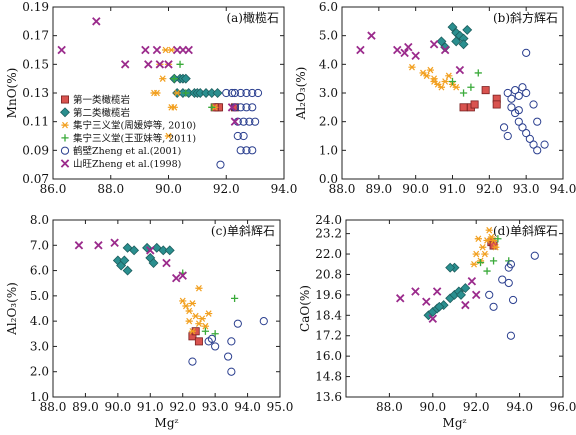  Describe the element at coordinates (301, 94) in the screenshot. I see `y-axis-label: Al₂O₃(%)` at that location.